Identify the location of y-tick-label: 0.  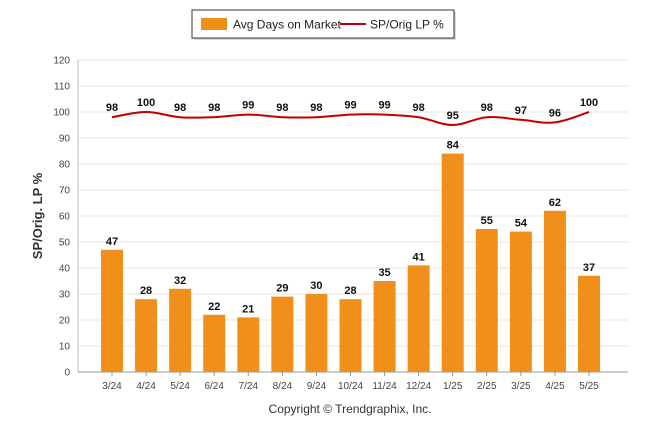
(67, 373).